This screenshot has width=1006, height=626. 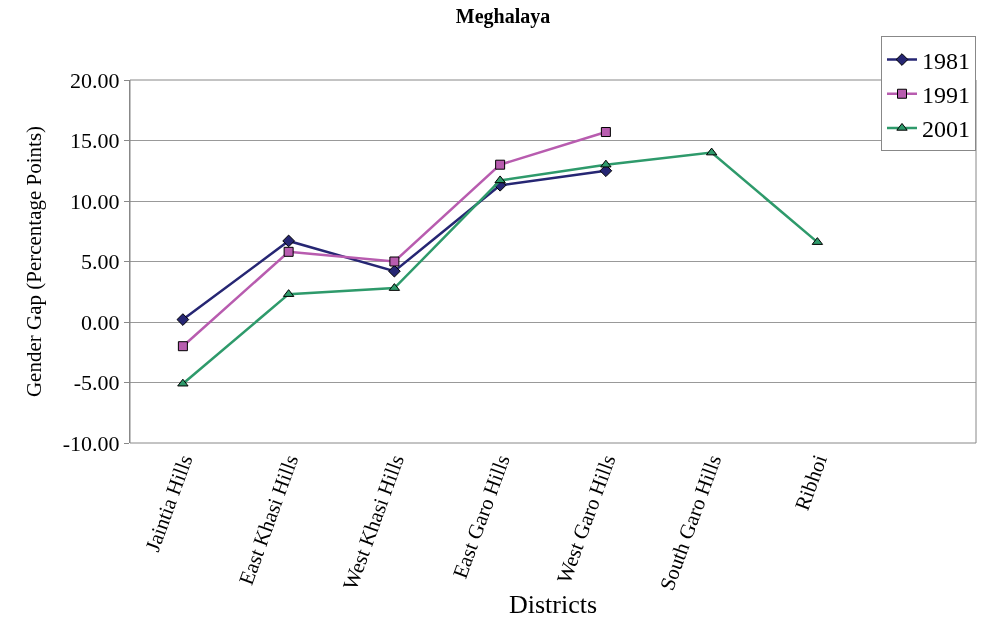 I want to click on x-tick-label: East Khasi Hills, so click(x=268, y=520).